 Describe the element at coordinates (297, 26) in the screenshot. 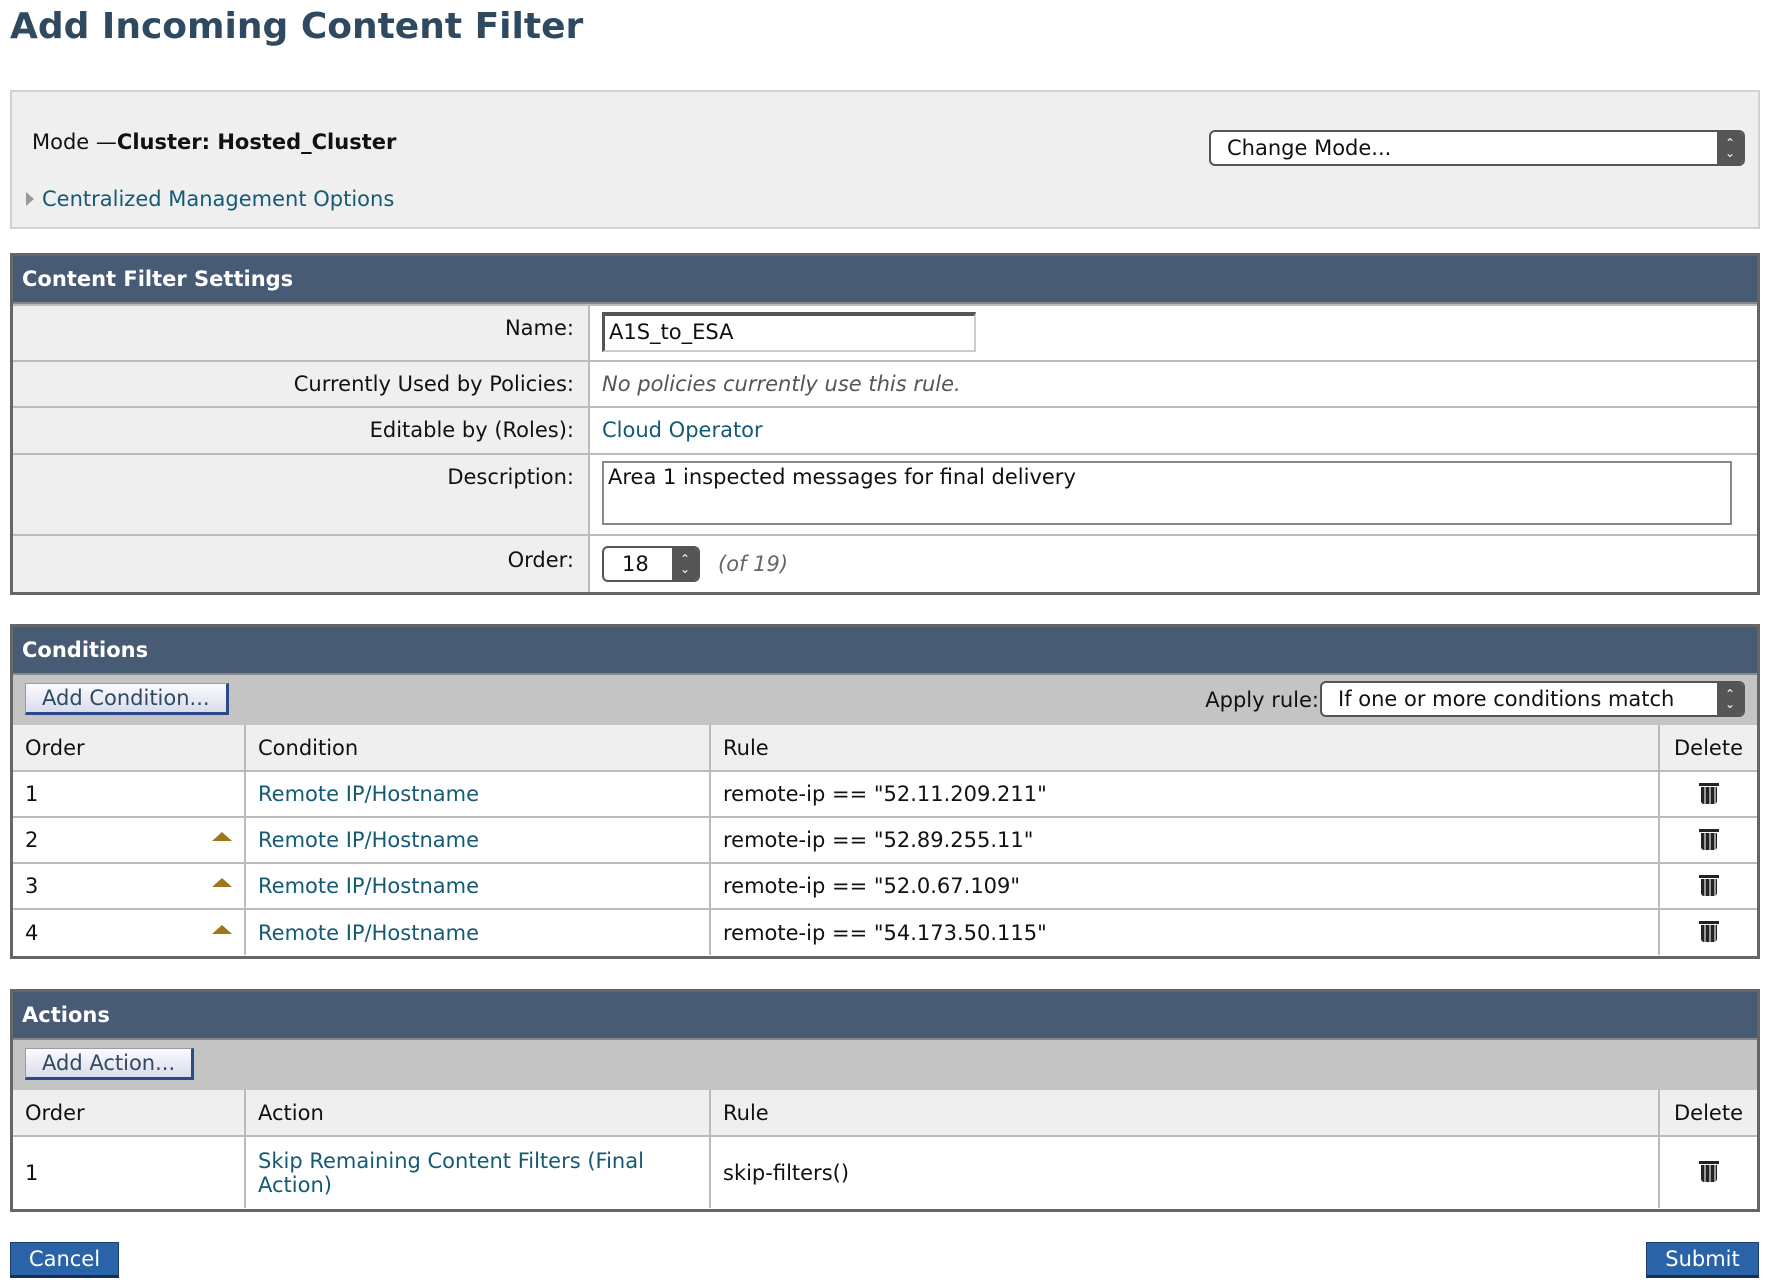

I see `page-title: Add Incoming Content Filter` at that location.